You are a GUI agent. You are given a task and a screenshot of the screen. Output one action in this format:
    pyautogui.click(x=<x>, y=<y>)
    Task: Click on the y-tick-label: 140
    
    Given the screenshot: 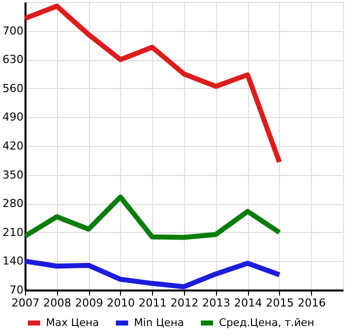 What is the action you would take?
    pyautogui.click(x=13, y=261)
    